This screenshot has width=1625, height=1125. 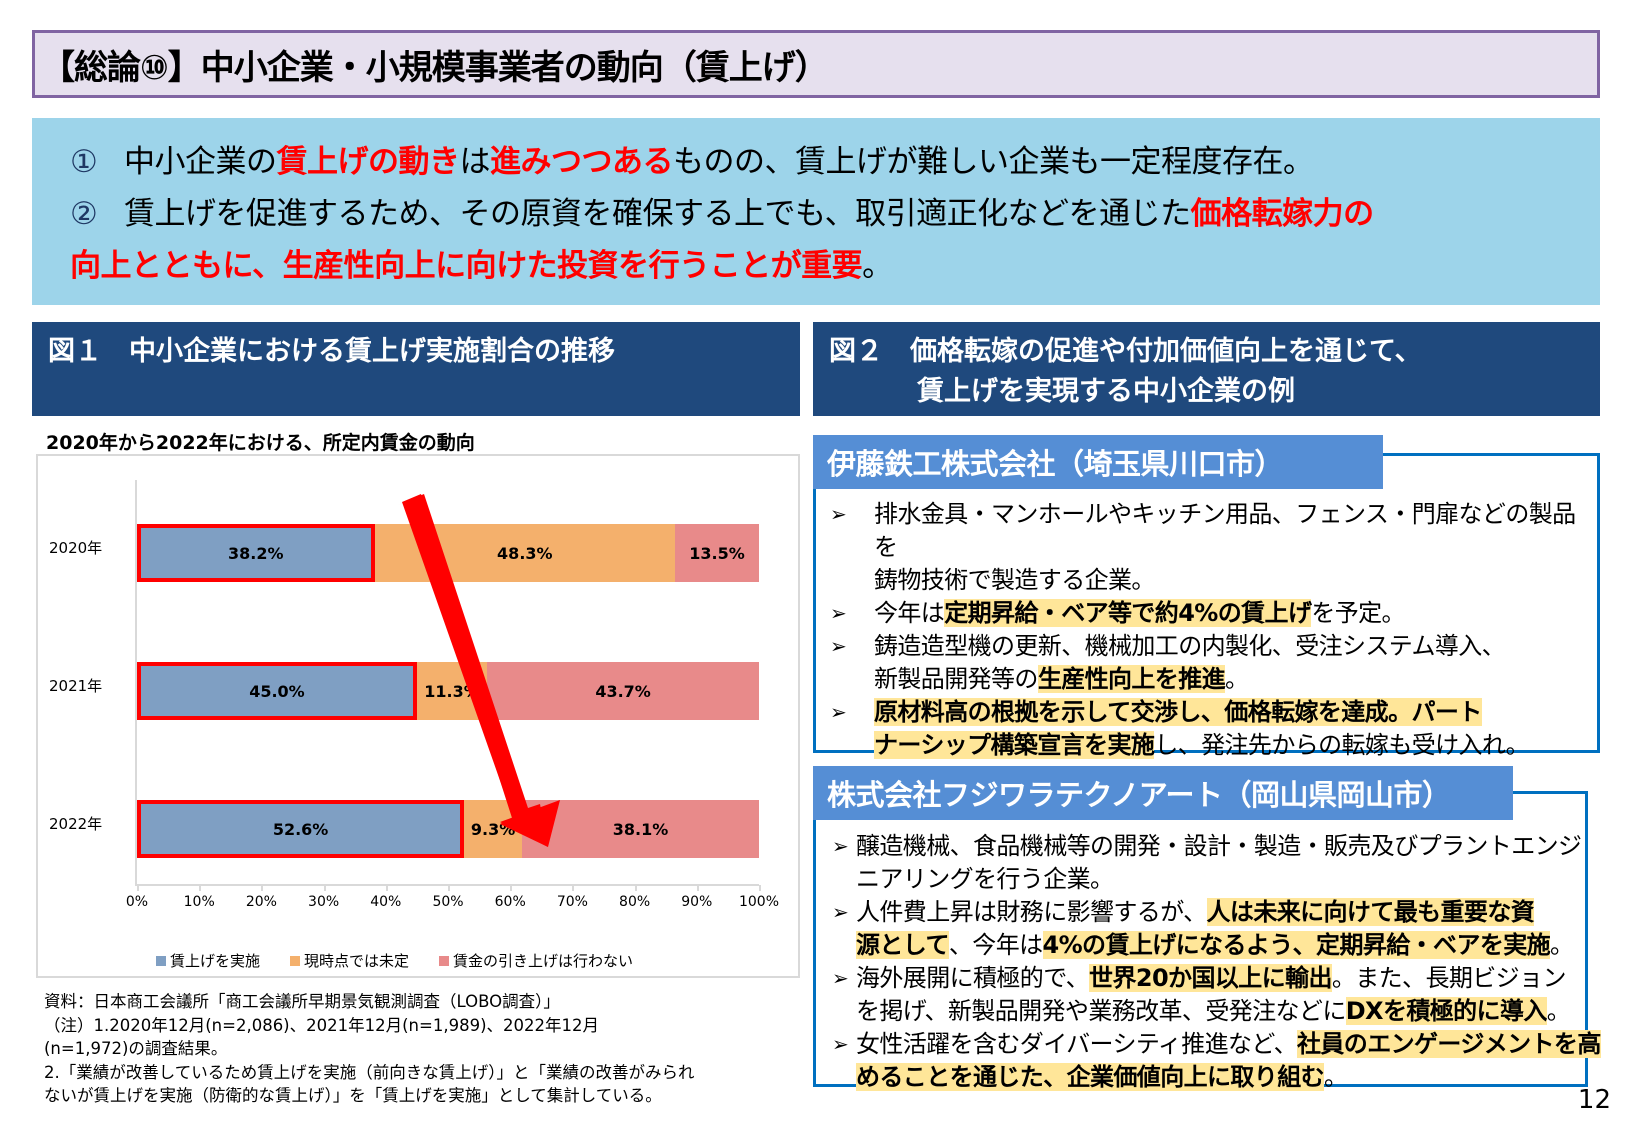 What do you see at coordinates (386, 902) in the screenshot?
I see `x-tick-label: 40%` at bounding box center [386, 902].